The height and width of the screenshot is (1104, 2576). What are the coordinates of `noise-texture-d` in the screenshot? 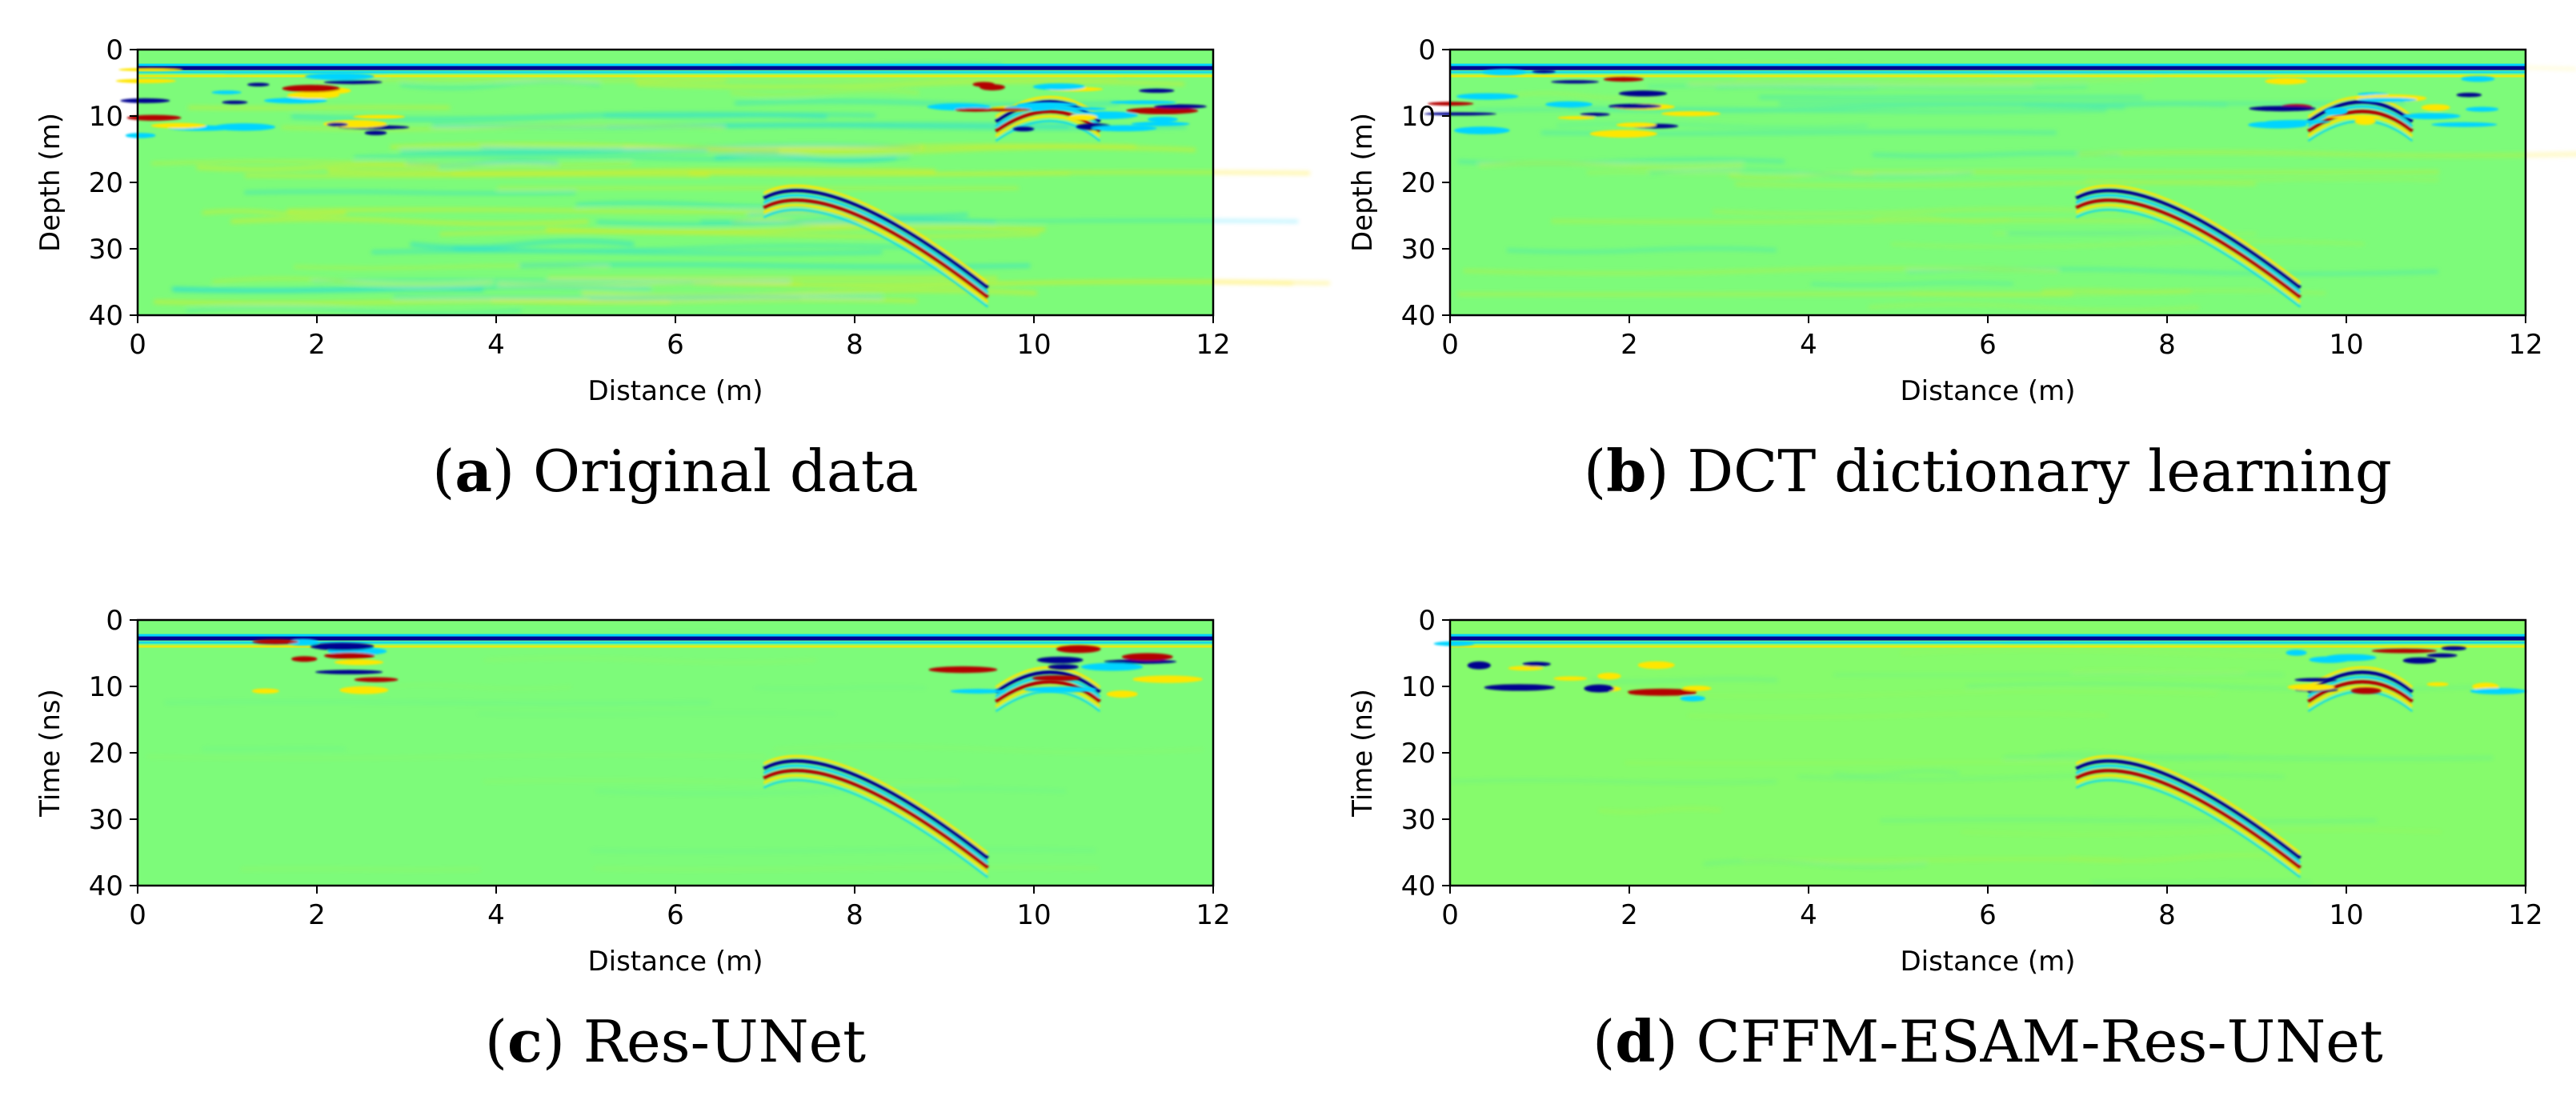 It's located at (1972, 761).